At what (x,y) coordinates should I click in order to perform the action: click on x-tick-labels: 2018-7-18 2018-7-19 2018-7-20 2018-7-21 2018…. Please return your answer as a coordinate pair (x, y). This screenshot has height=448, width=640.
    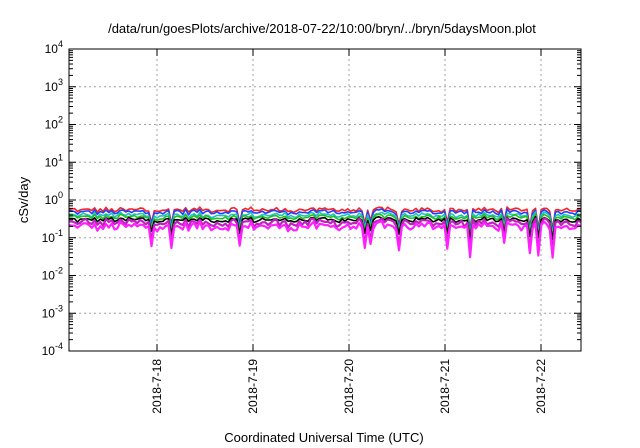
    Looking at the image, I should click on (349, 386).